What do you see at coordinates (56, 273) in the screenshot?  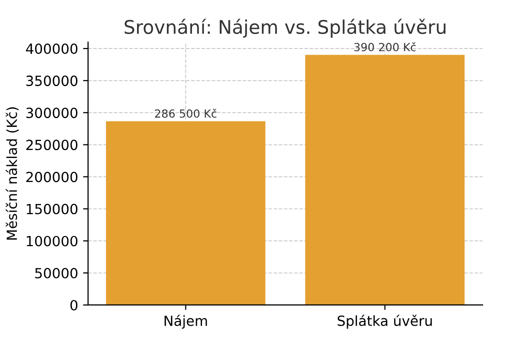 I see `y-tick-label: 50000` at bounding box center [56, 273].